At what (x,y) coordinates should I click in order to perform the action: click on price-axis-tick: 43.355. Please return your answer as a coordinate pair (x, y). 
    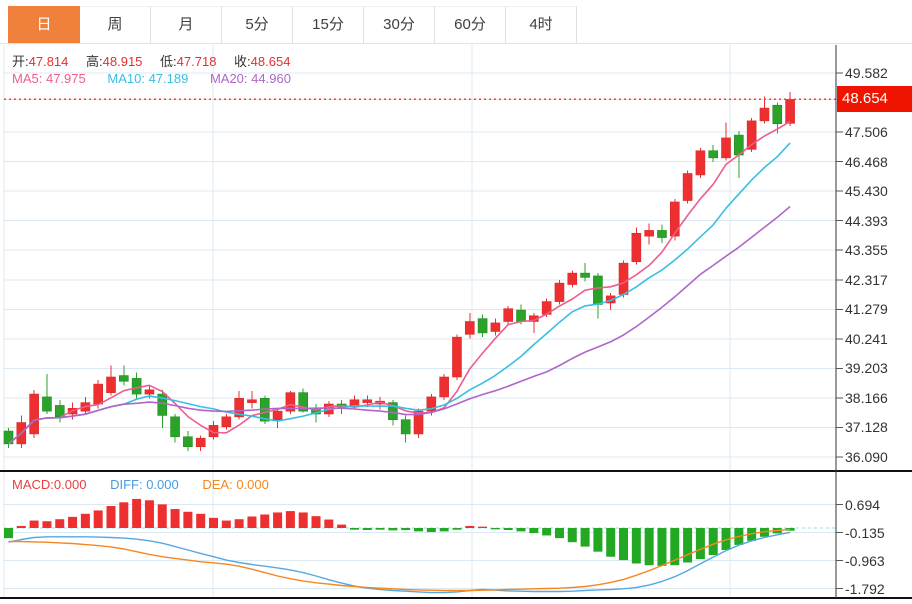
    Looking at the image, I should click on (866, 250).